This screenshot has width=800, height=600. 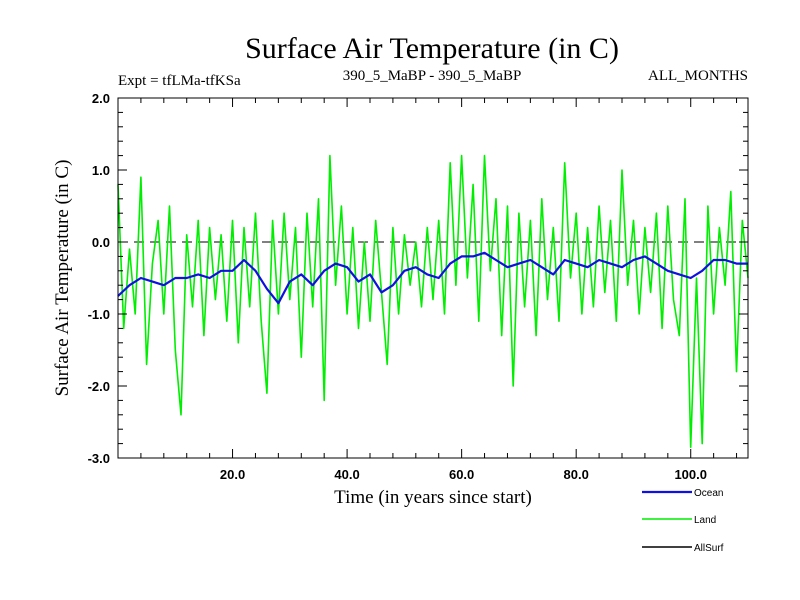 What do you see at coordinates (101, 242) in the screenshot?
I see `y-tick-label: 0.0` at bounding box center [101, 242].